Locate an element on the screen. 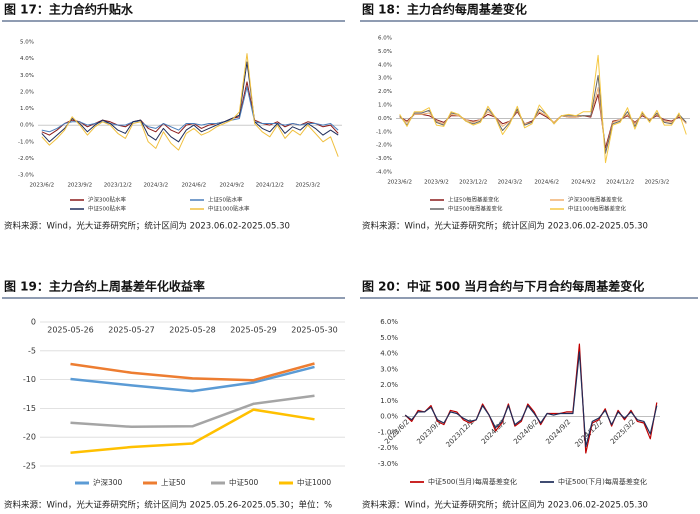 This screenshot has height=514, width=700. chart-title: 图 18：主力合约每周基差变化 is located at coordinates (444, 9).